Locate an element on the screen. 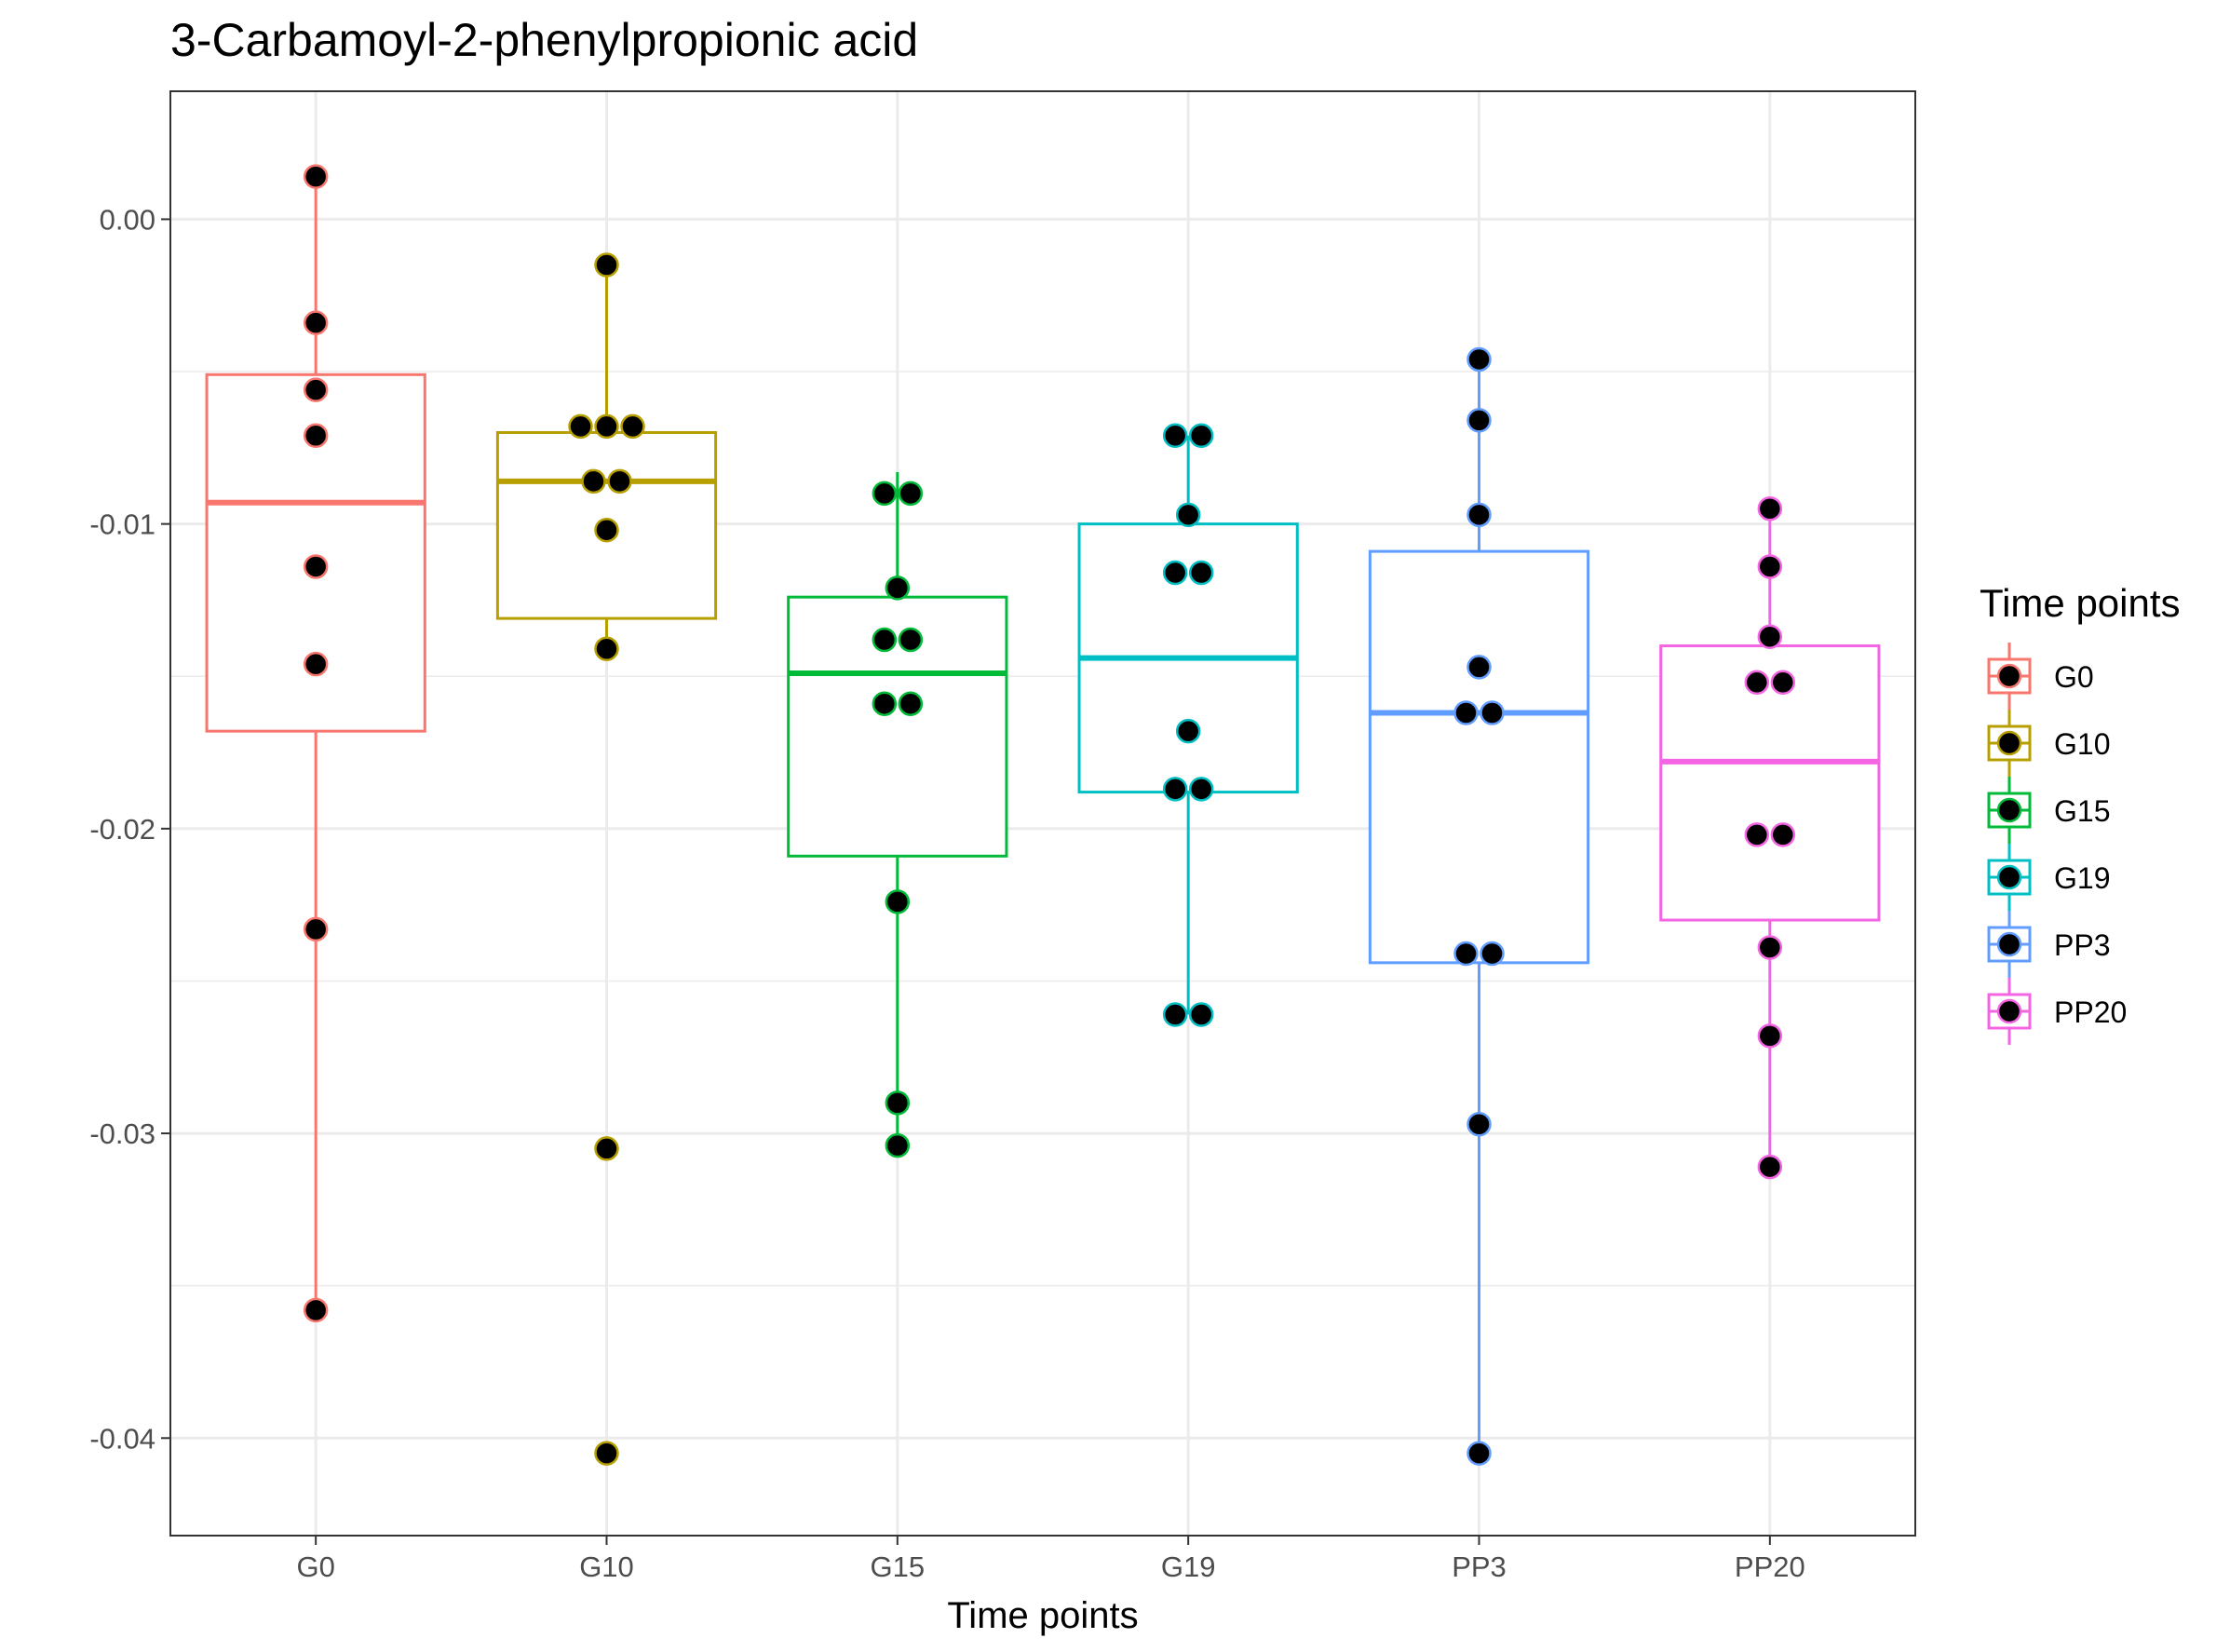  y-tick-label: -0.01 is located at coordinates (122, 524).